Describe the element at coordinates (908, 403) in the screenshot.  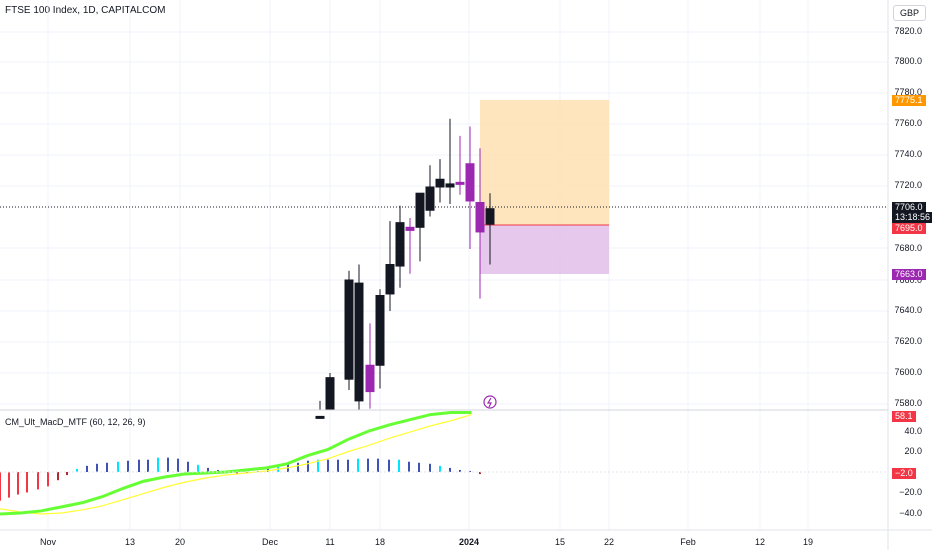
I see `price-tick: 7580.0` at that location.